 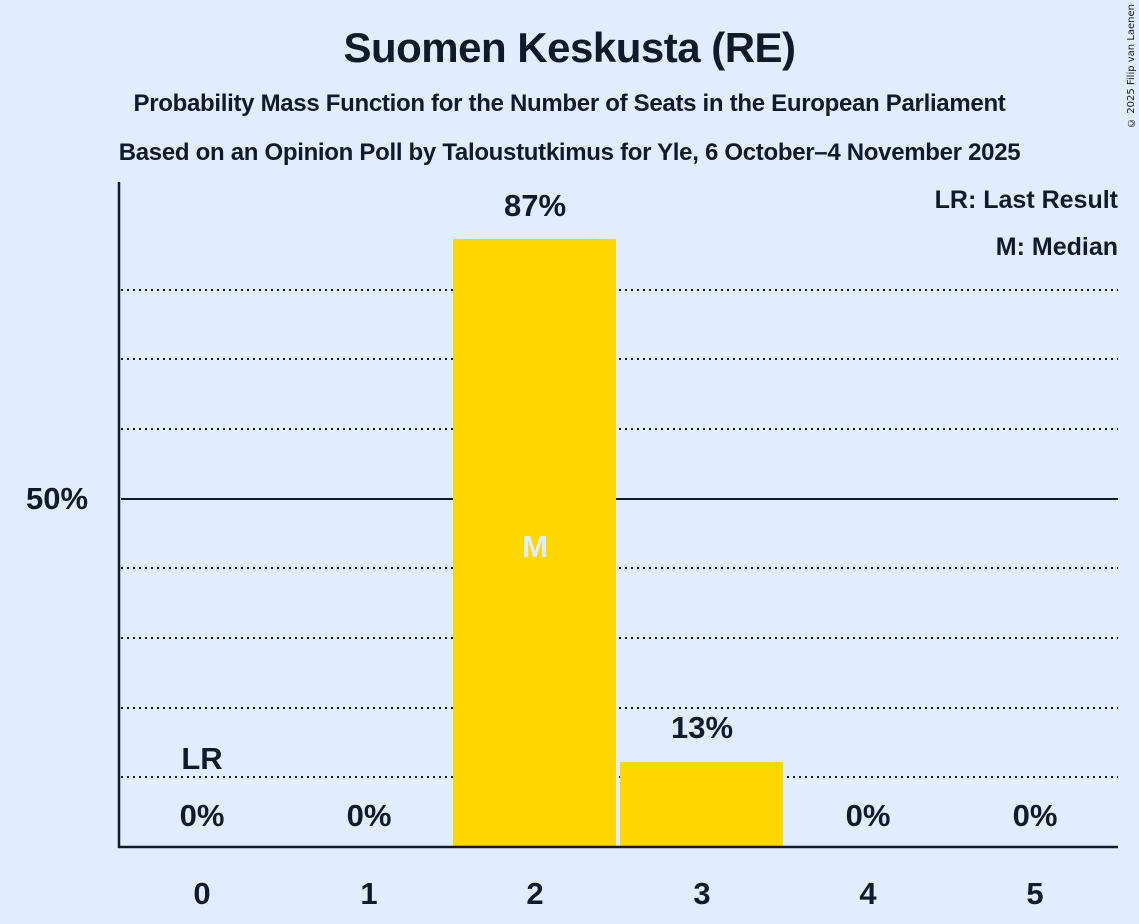 What do you see at coordinates (535, 205) in the screenshot?
I see `bar-value-2: 87%` at bounding box center [535, 205].